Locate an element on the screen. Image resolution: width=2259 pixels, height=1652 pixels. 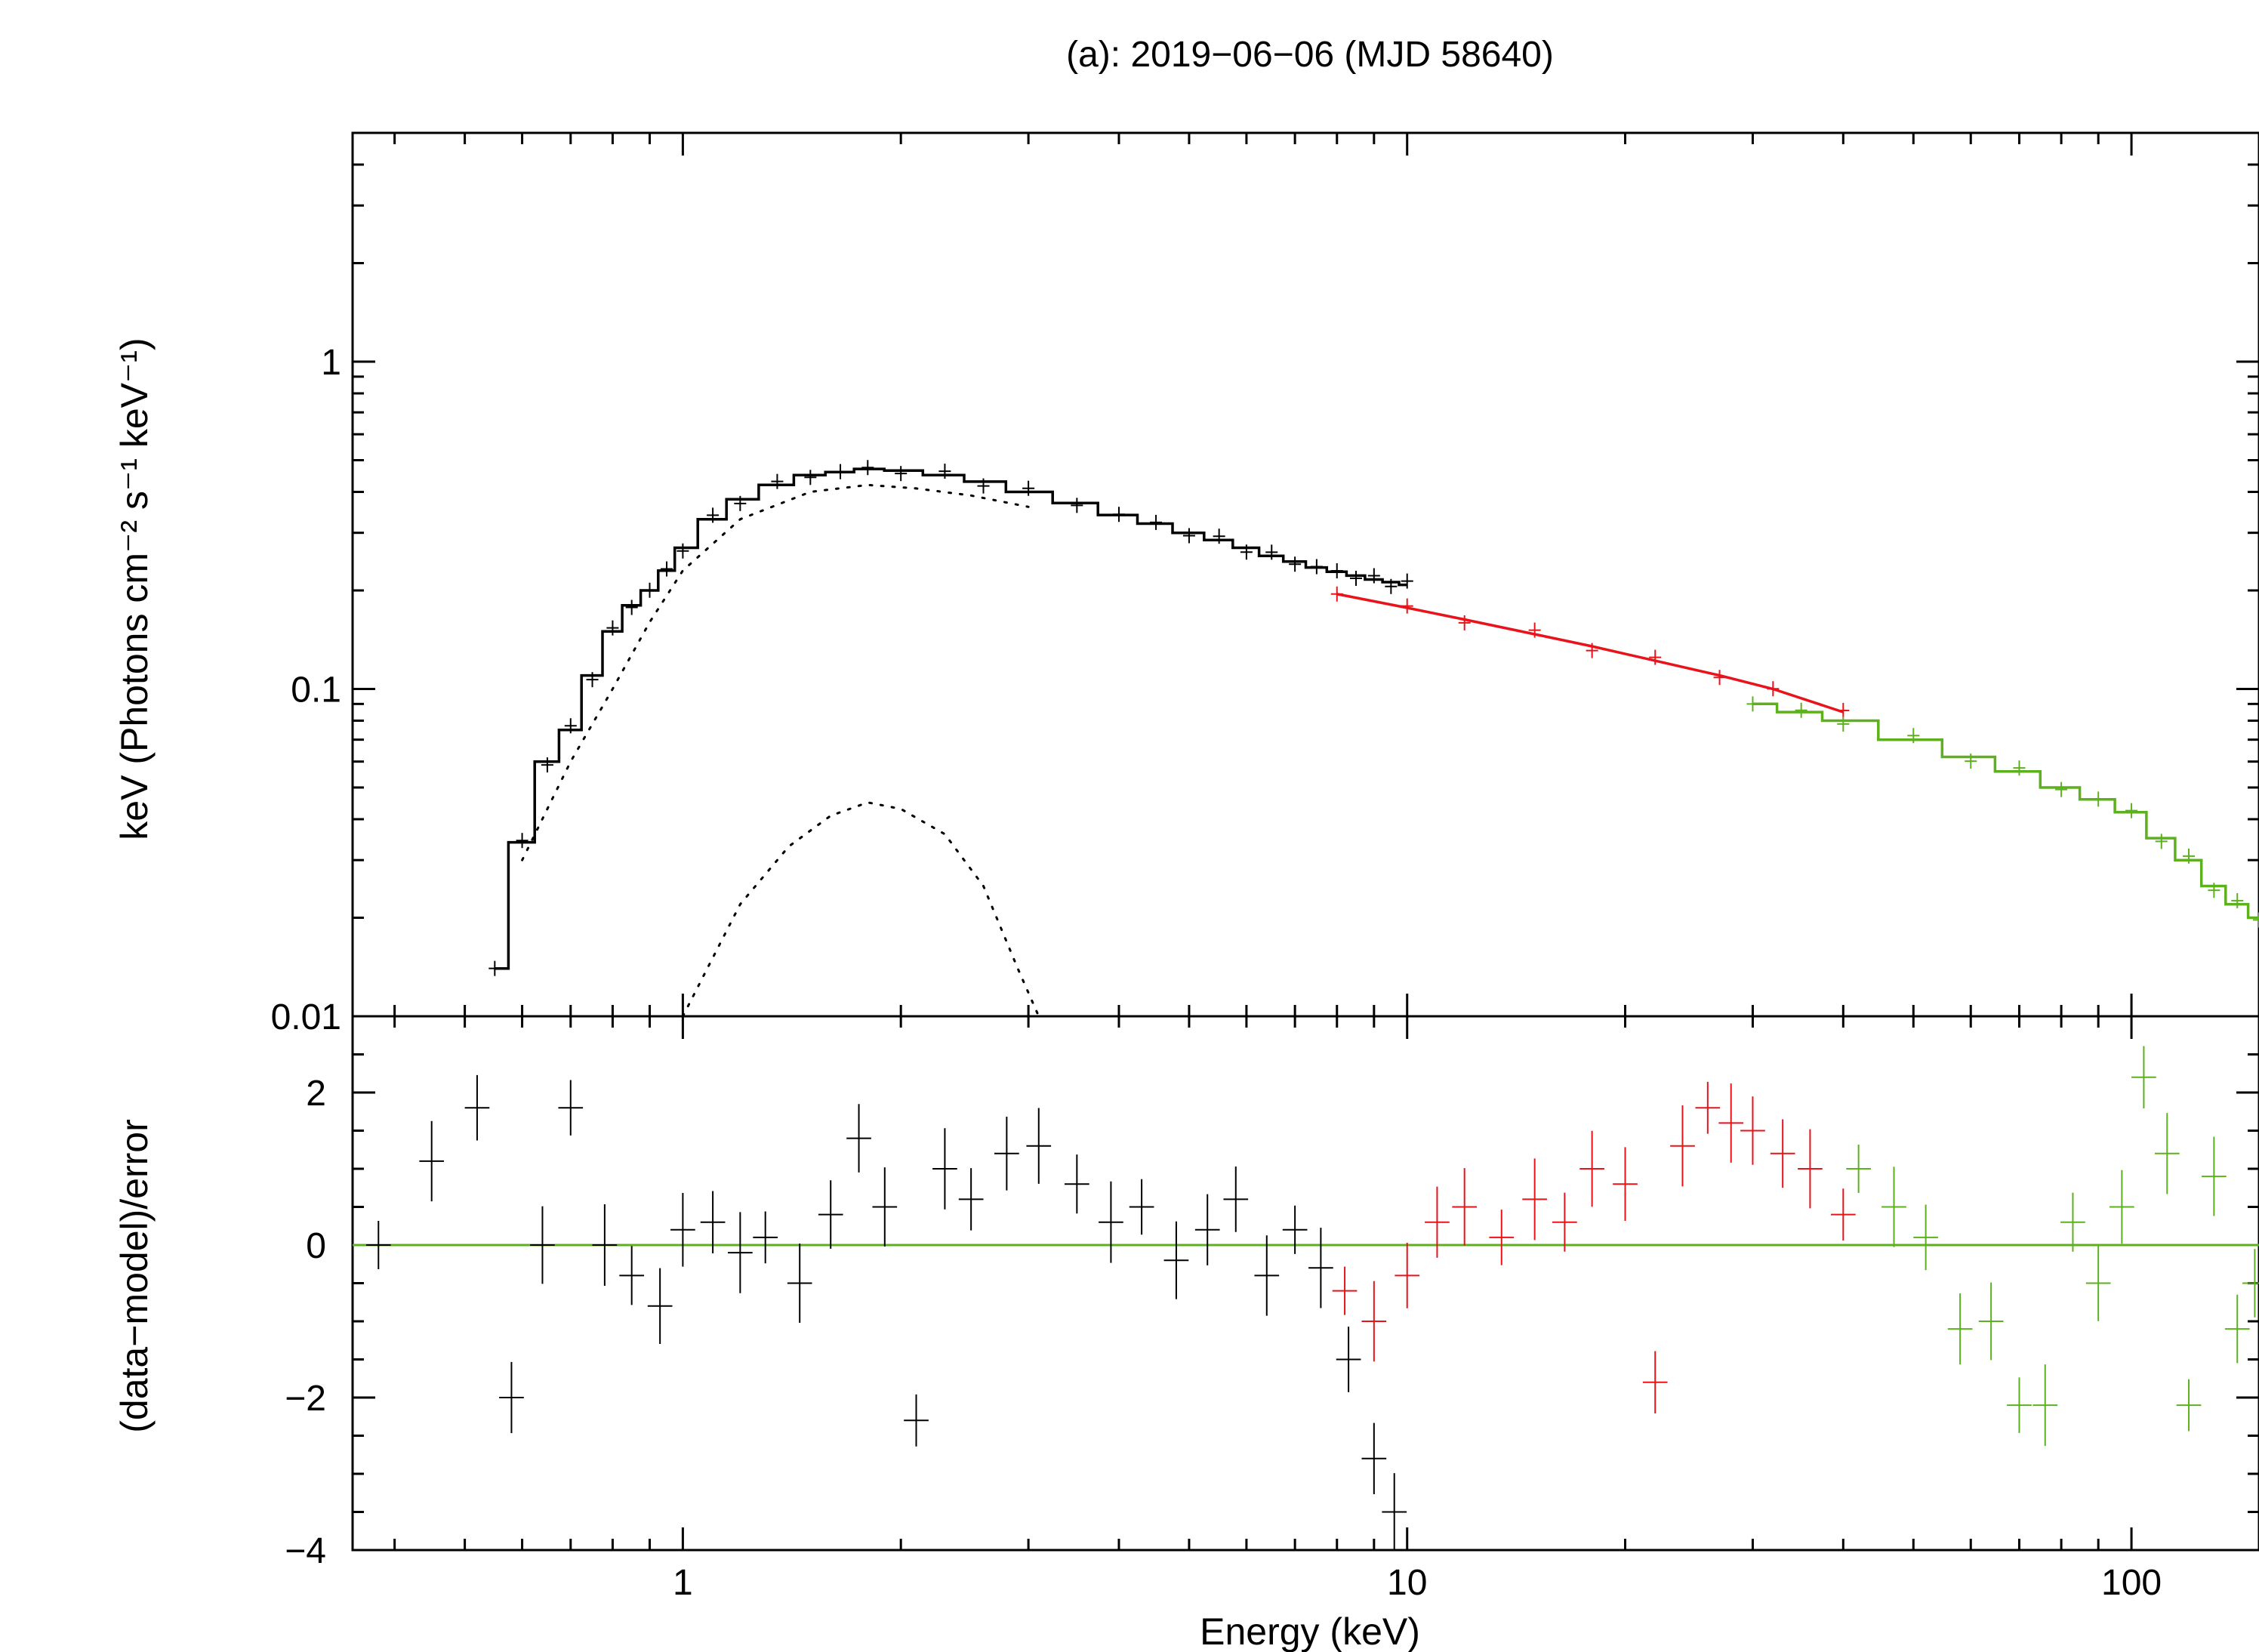
soft-model-line is located at coordinates (951, 718).